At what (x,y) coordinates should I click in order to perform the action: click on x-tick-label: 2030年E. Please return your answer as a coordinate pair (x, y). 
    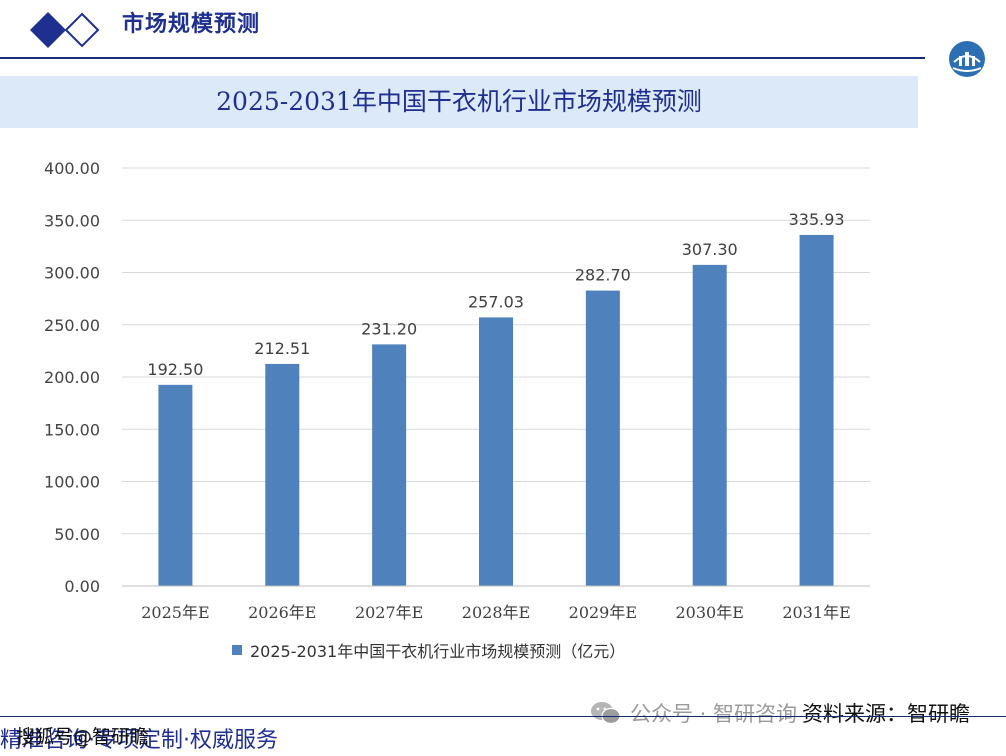
    Looking at the image, I should click on (710, 612).